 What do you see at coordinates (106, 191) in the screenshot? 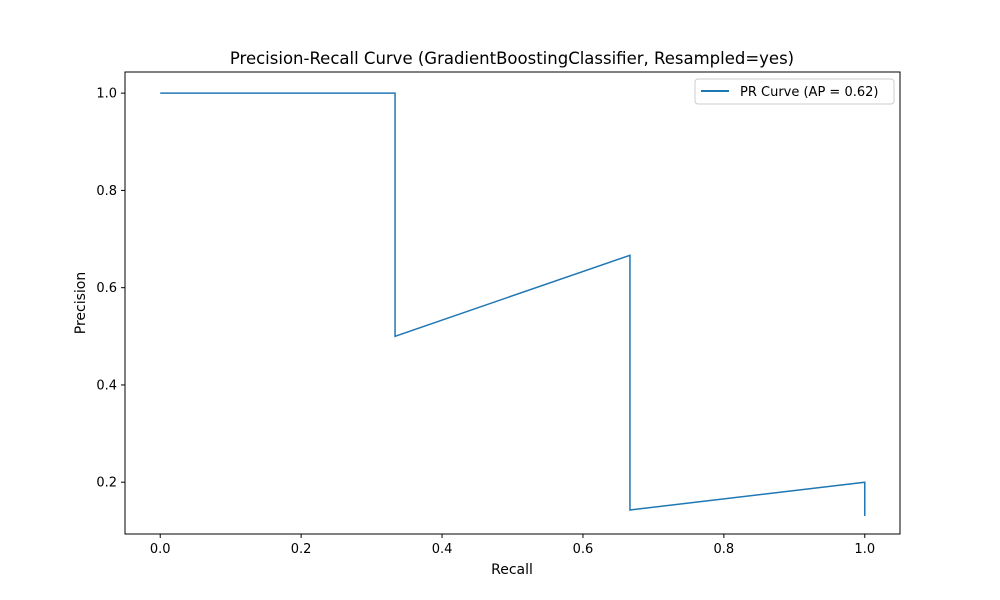
I see `y-tick-label: 0.8` at bounding box center [106, 191].